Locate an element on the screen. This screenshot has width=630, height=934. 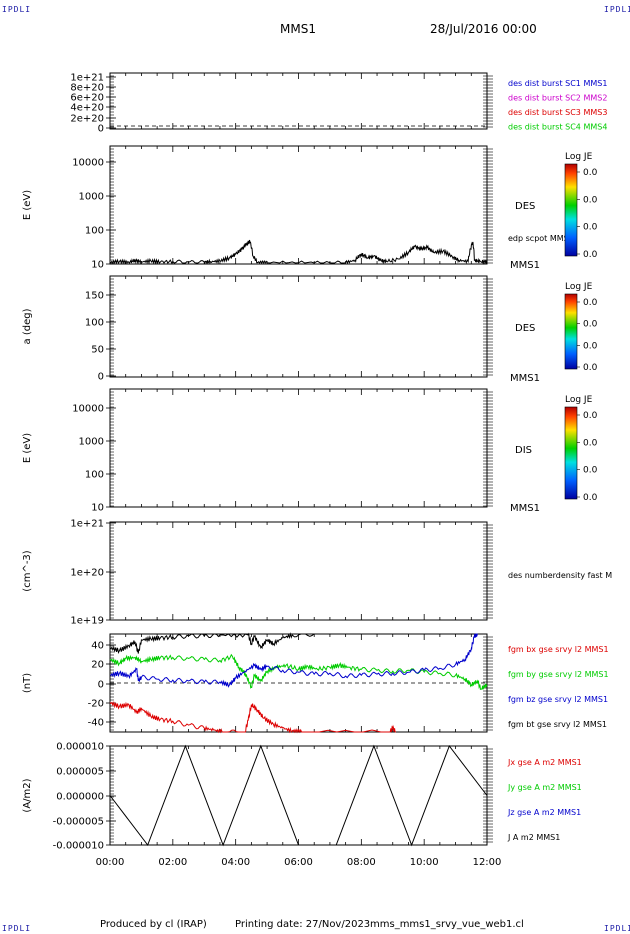
side-label: edp scpot MMS1 is located at coordinates (541, 238).